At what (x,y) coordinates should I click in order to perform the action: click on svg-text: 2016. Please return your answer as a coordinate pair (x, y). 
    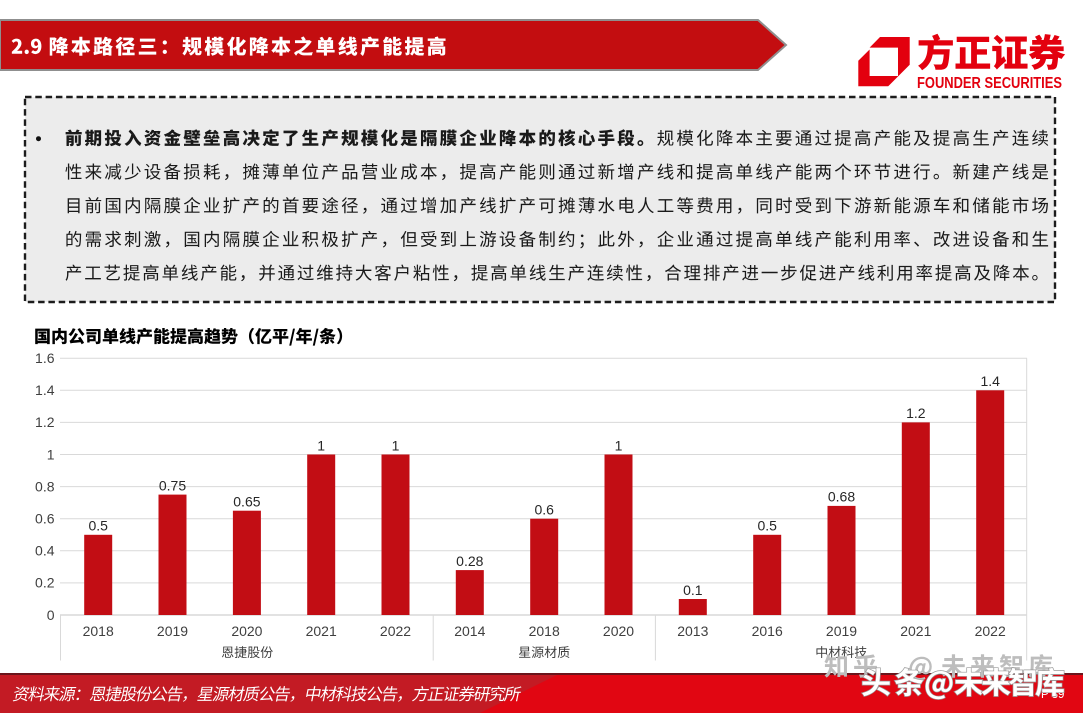
    Looking at the image, I should click on (767, 631).